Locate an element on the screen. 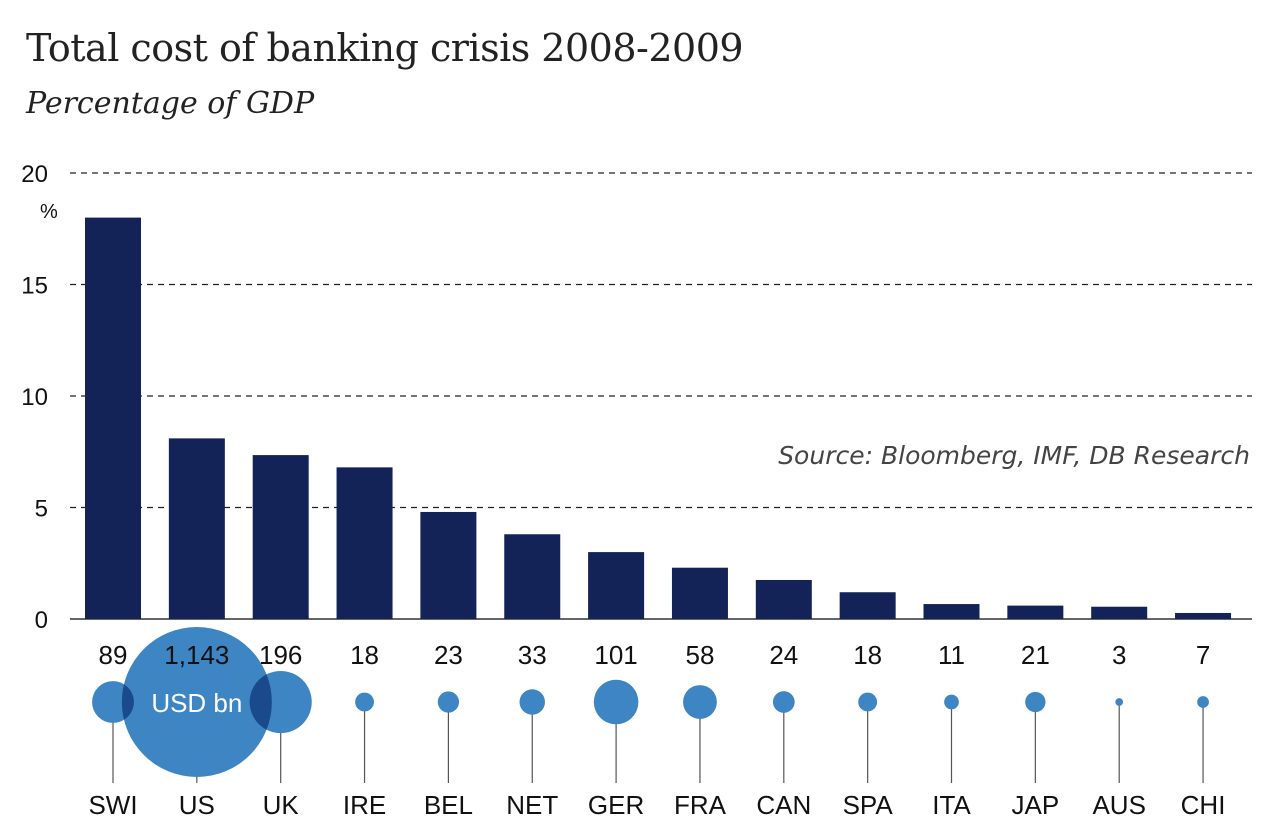 The height and width of the screenshot is (830, 1280). x-category-label: SWI is located at coordinates (112, 805).